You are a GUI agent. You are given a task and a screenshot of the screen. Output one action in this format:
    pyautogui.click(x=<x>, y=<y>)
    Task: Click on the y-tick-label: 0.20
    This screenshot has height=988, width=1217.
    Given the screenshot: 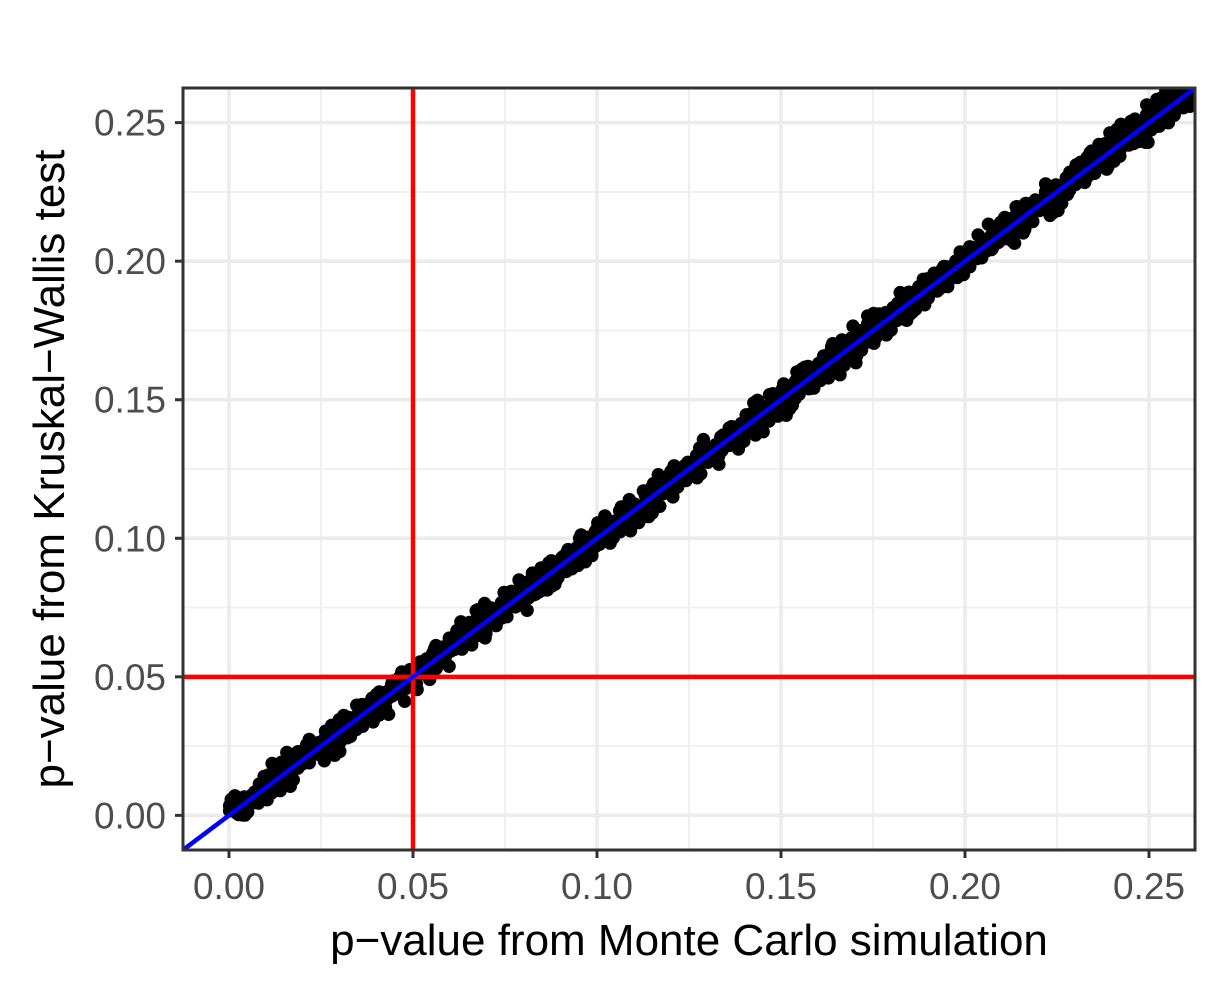 What is the action you would take?
    pyautogui.click(x=130, y=261)
    